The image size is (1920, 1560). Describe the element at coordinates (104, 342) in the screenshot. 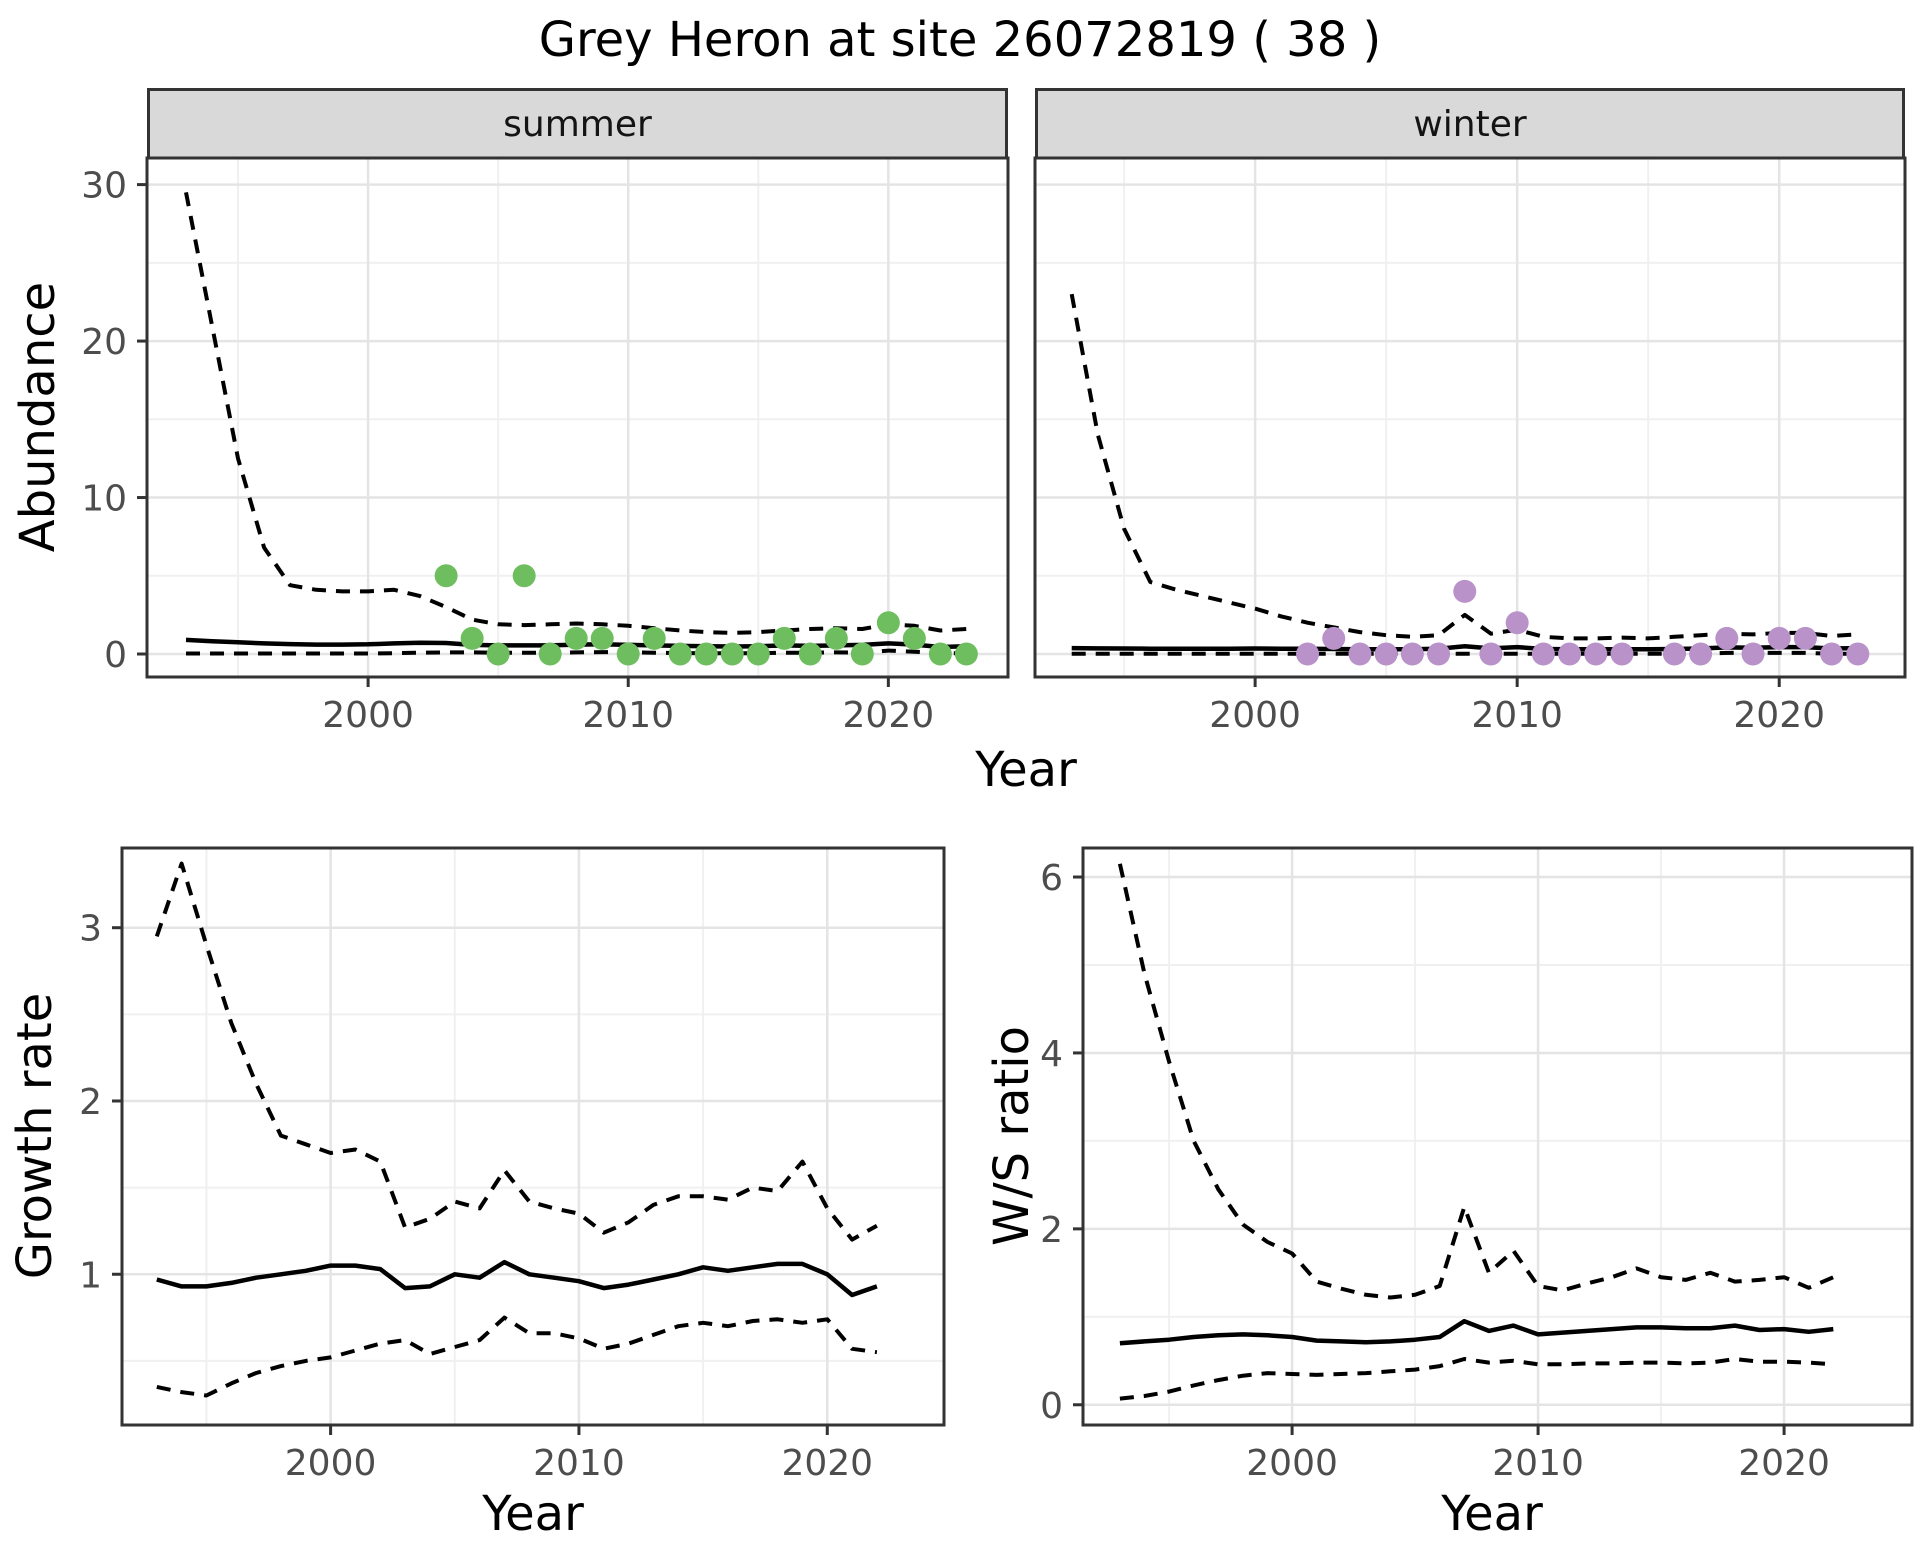

I see `svg-text: 20` at that location.